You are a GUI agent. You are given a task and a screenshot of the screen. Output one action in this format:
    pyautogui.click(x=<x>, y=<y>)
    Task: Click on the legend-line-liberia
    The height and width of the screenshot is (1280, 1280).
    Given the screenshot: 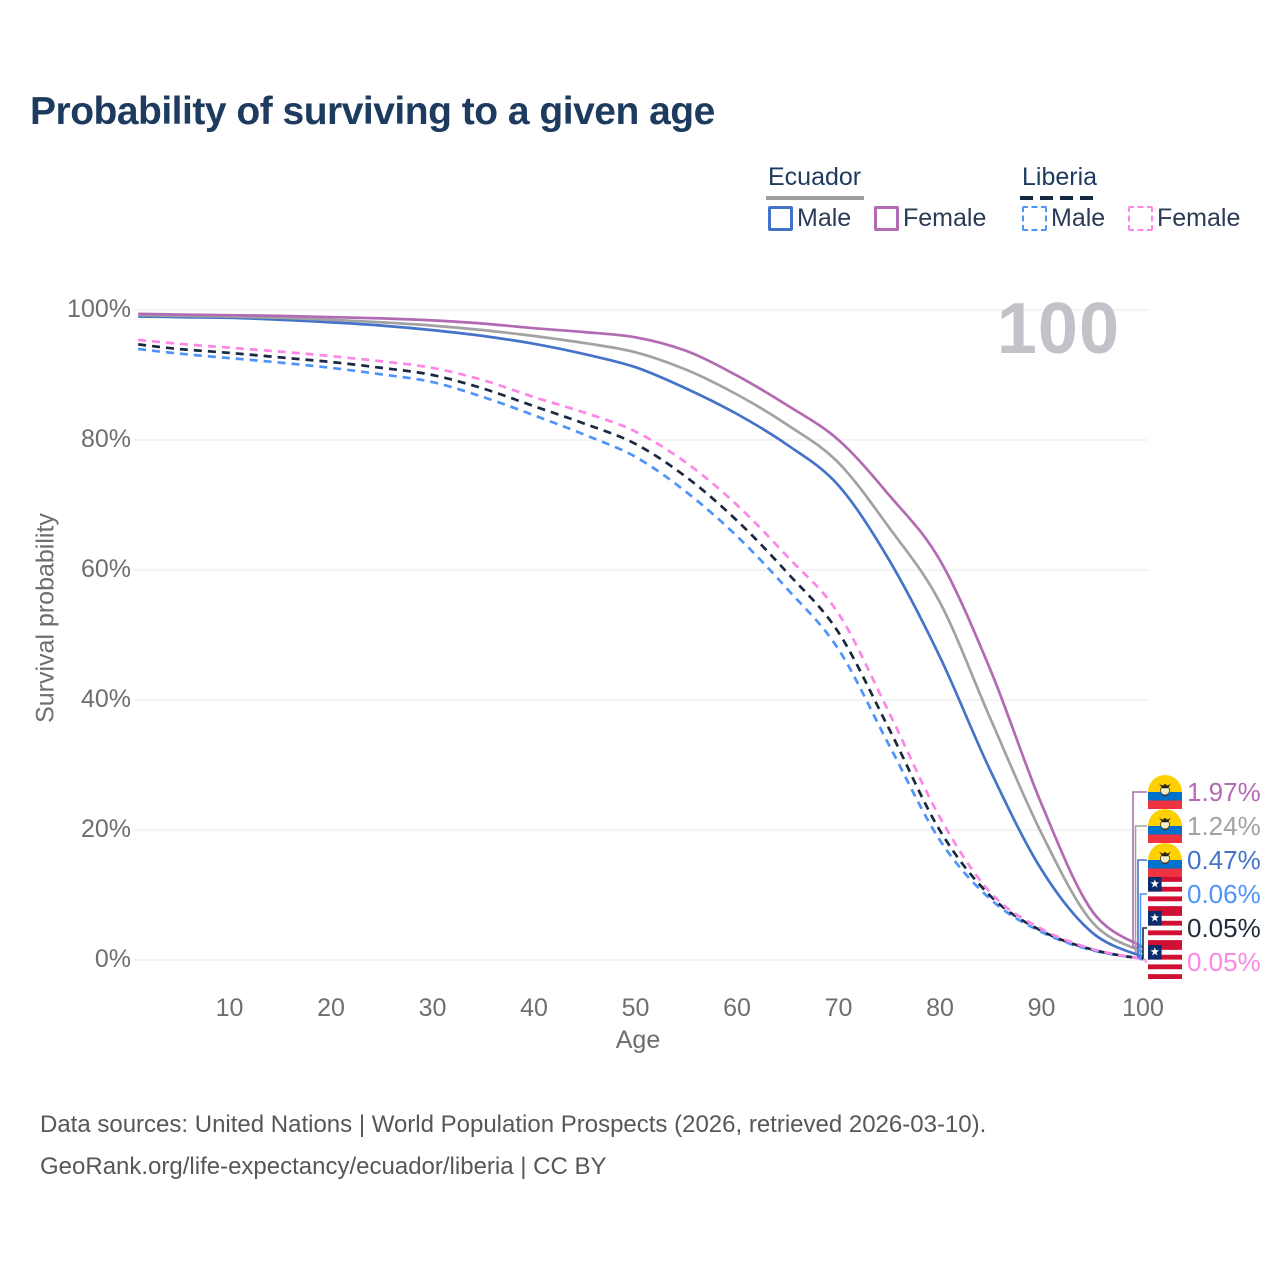 What is the action you would take?
    pyautogui.click(x=1060, y=198)
    